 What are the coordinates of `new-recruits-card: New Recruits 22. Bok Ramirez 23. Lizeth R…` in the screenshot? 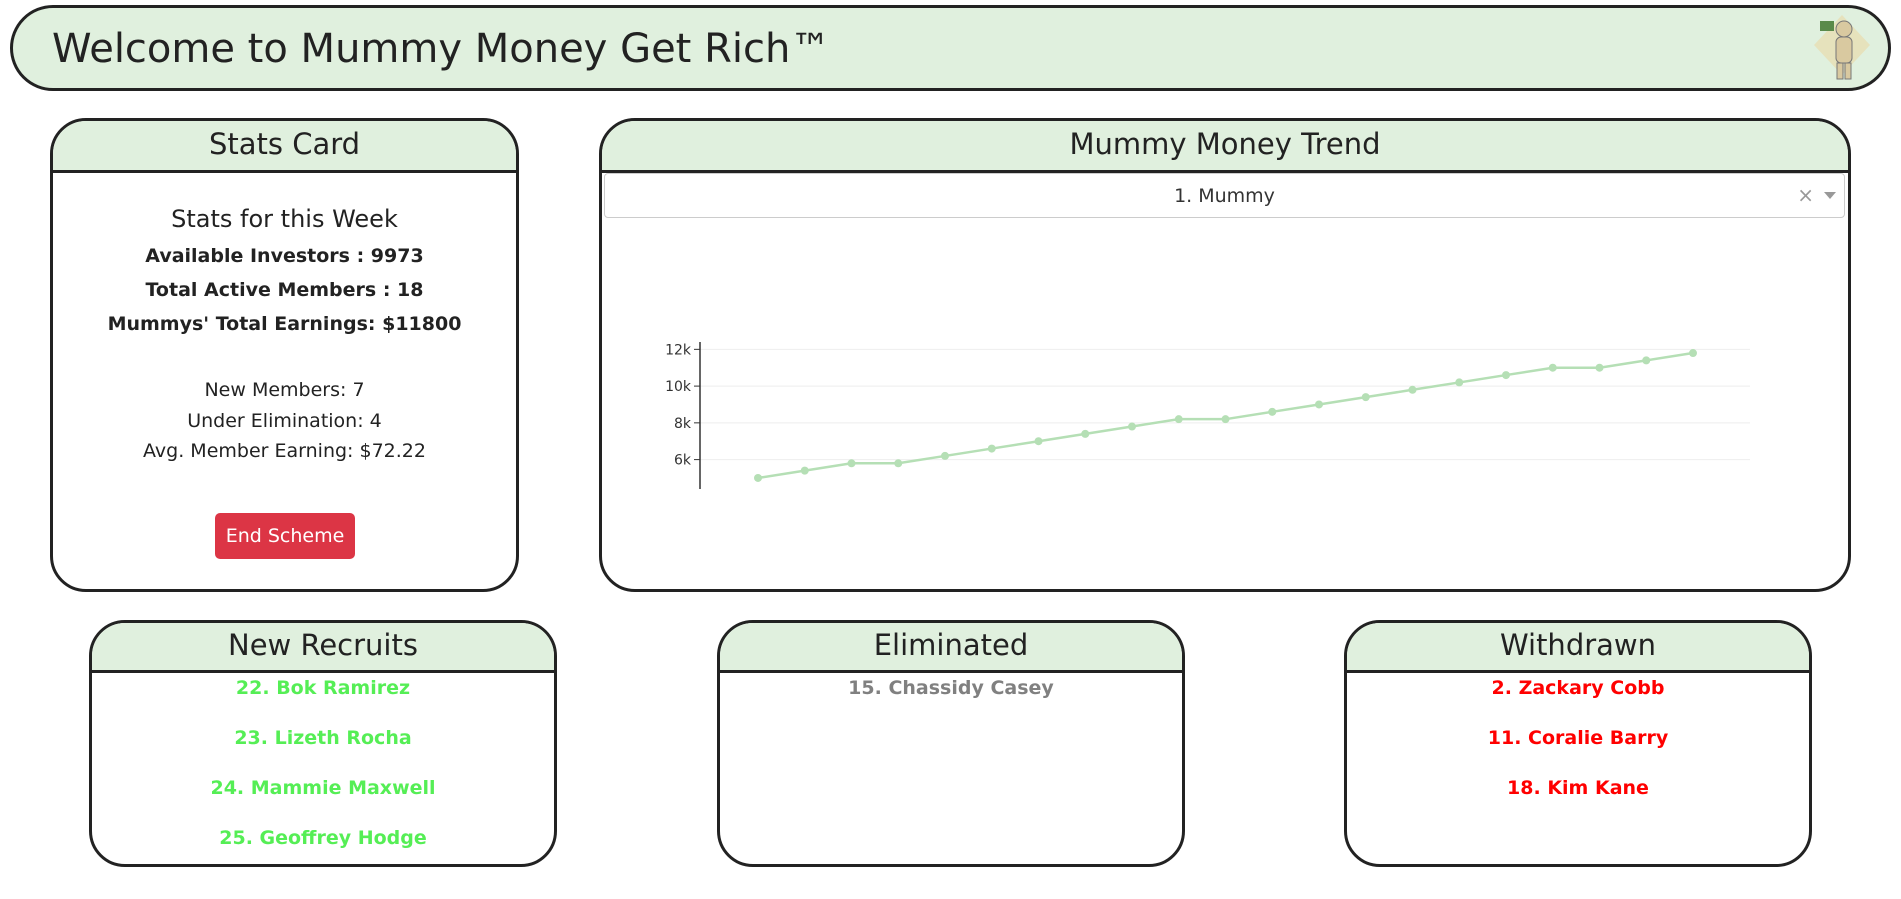 It's located at (323, 743).